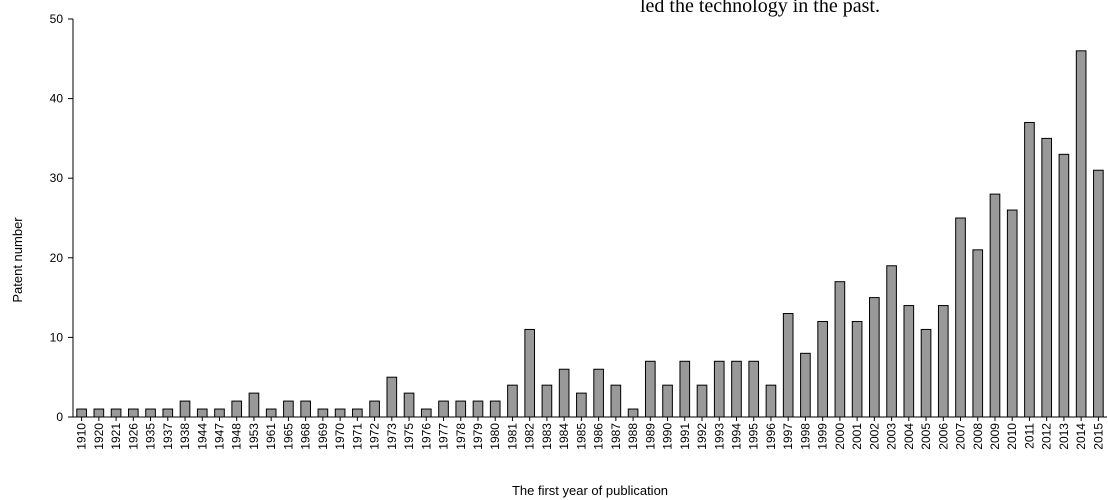  I want to click on bar-1982, so click(530, 373).